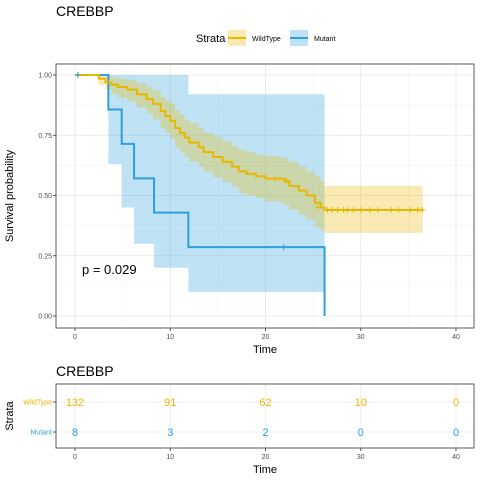 This screenshot has width=480, height=480. What do you see at coordinates (456, 403) in the screenshot?
I see `risk-cell-wildtype: 0` at bounding box center [456, 403].